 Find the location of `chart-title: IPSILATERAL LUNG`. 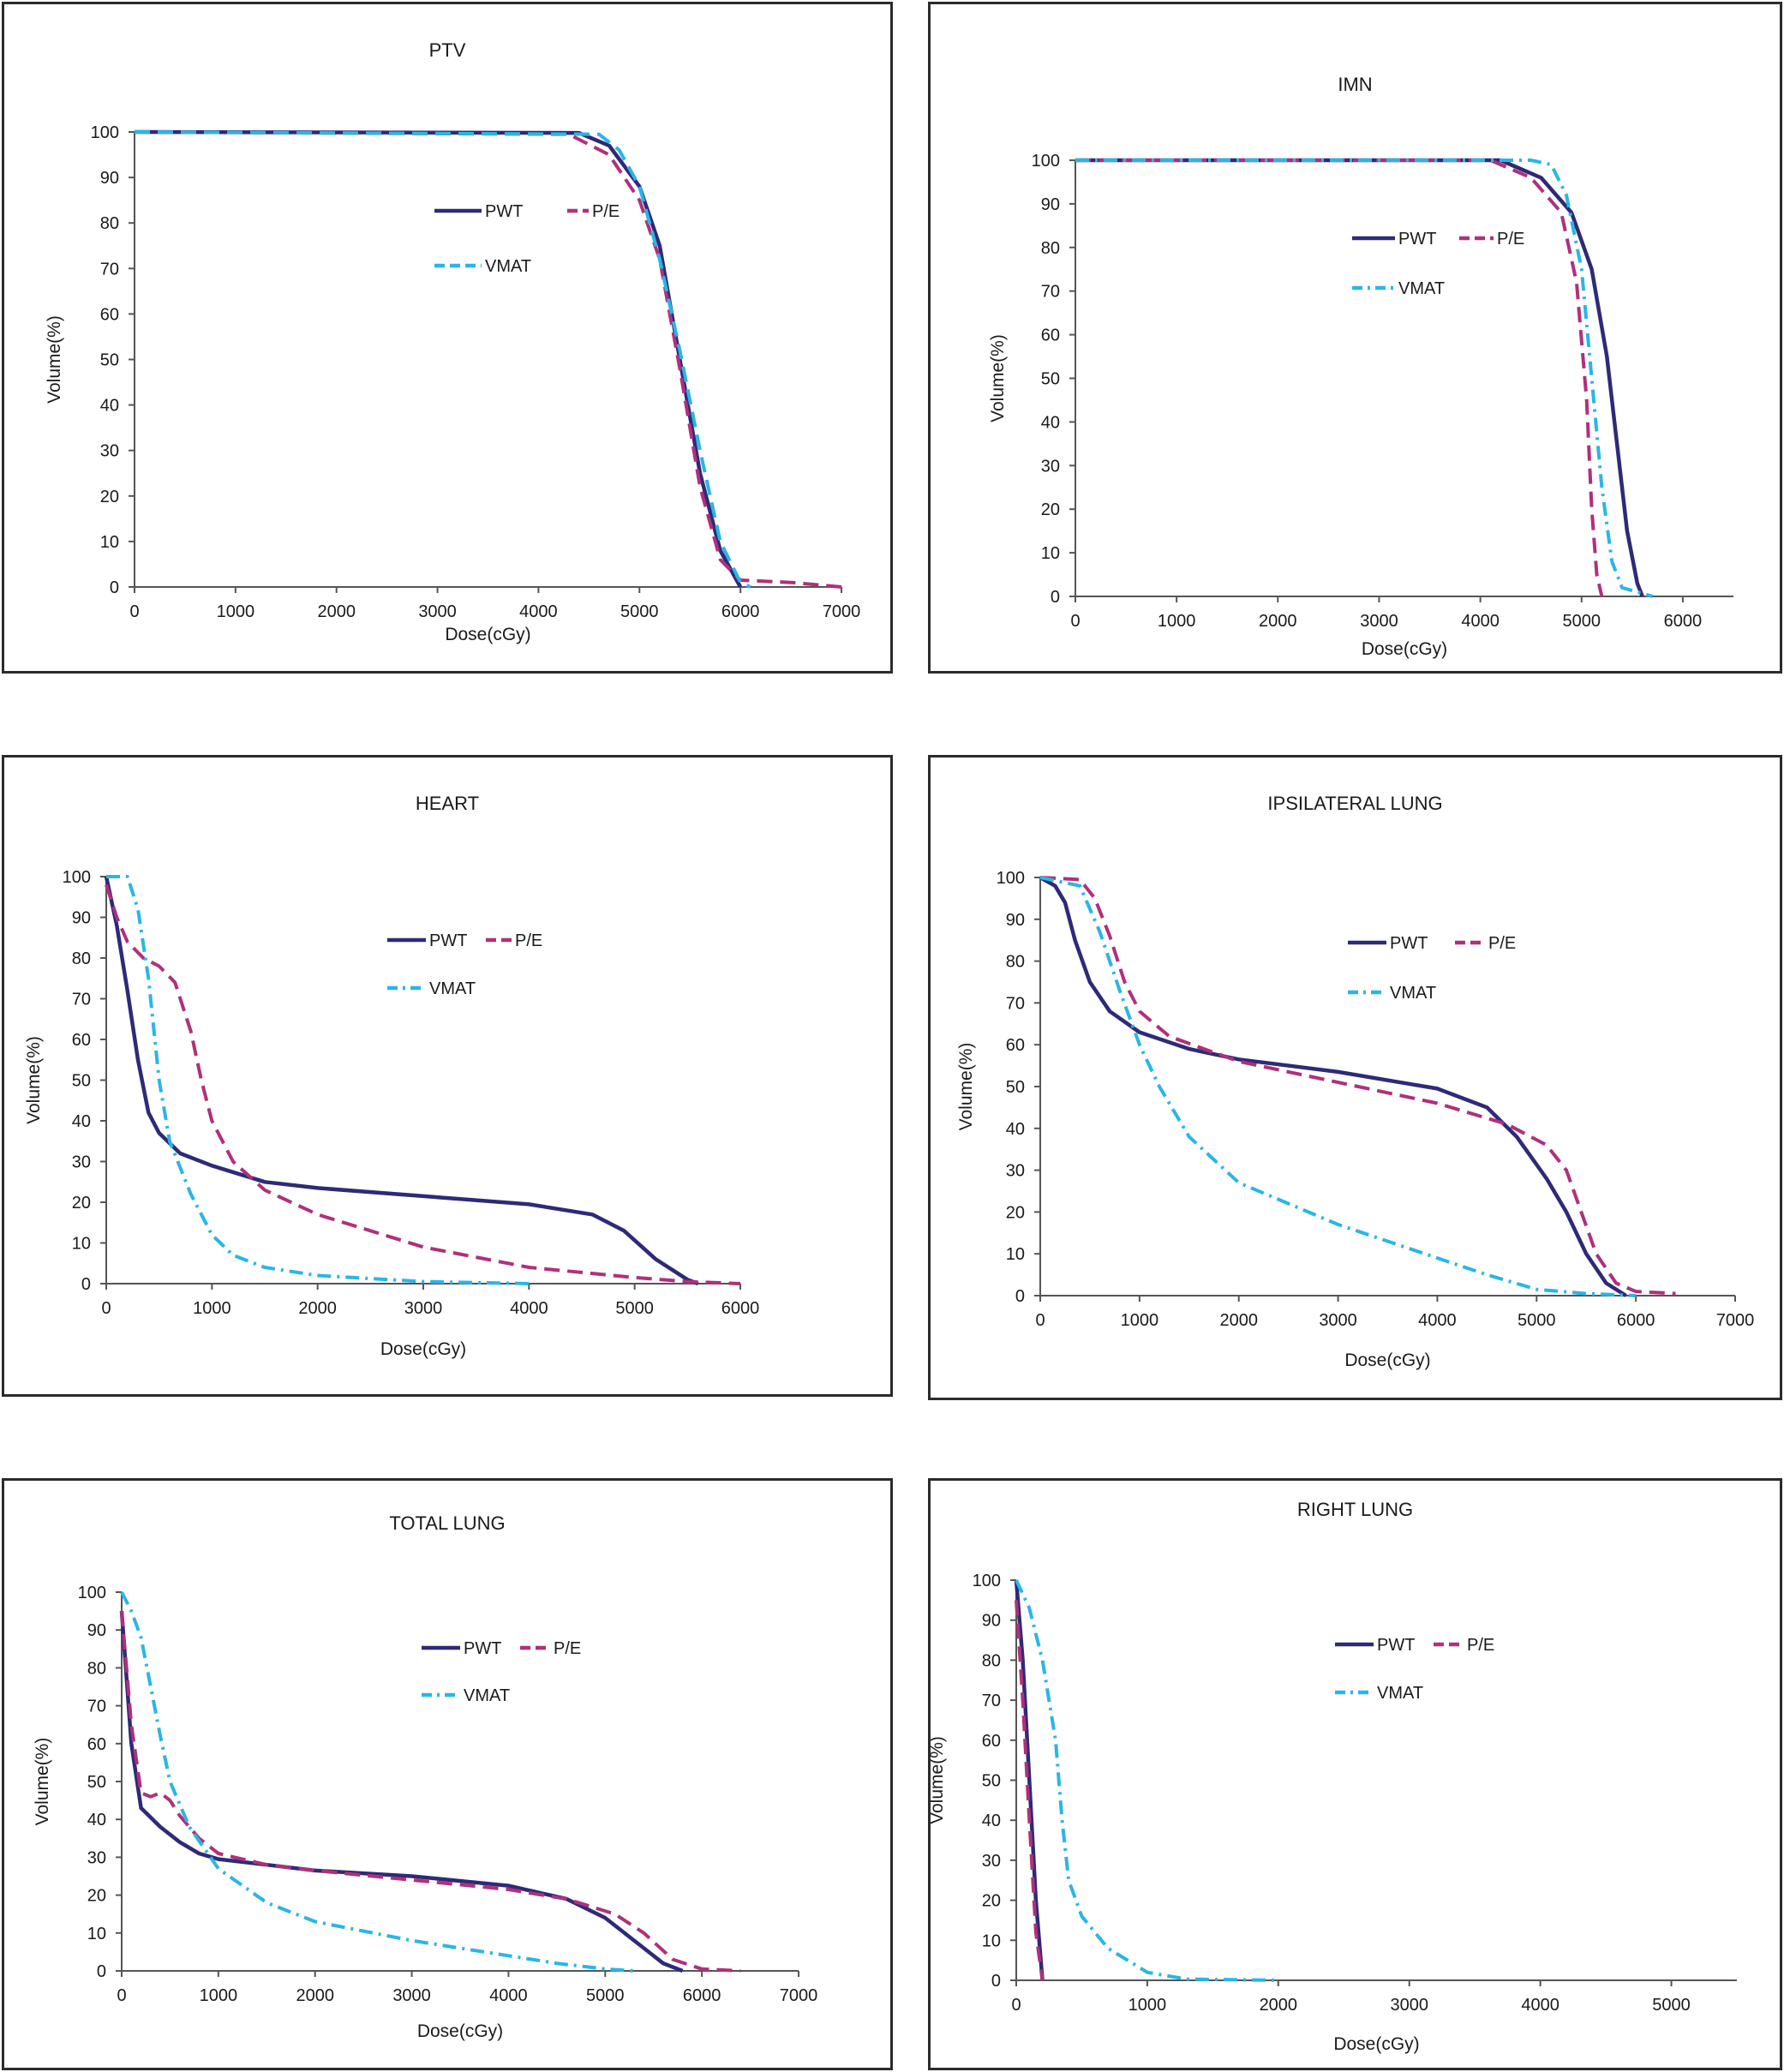

chart-title: IPSILATERAL LUNG is located at coordinates (1354, 803).